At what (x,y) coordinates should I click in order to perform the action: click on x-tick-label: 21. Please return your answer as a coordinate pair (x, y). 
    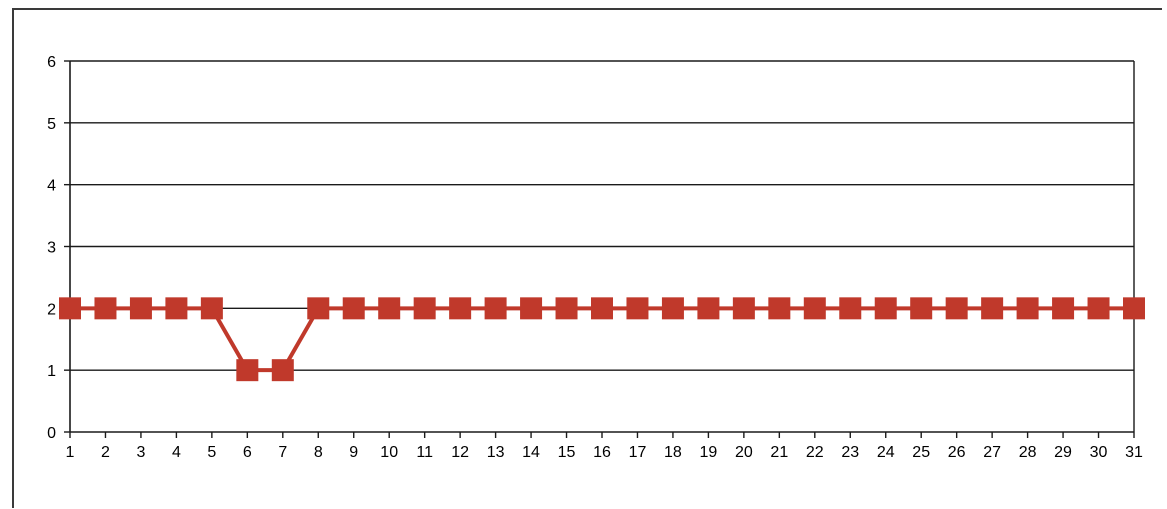
    Looking at the image, I should click on (779, 452).